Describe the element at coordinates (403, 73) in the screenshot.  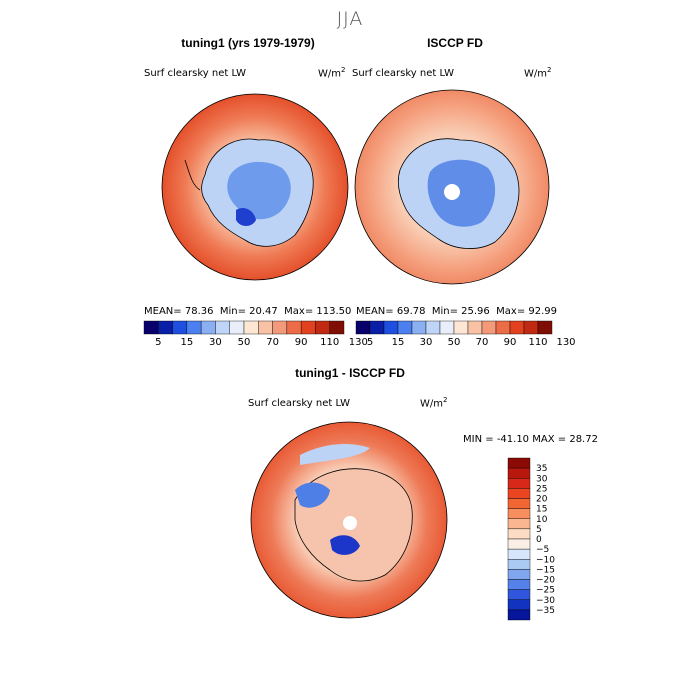
I see `panel2-field-label: Surf clearsky net LW` at that location.